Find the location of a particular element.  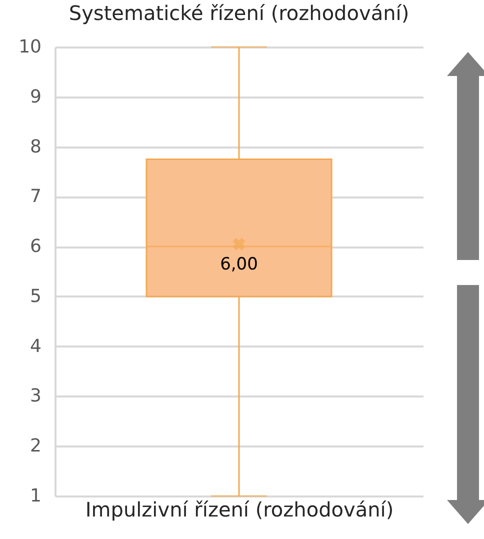

y-tick-label: 7 is located at coordinates (36, 197).